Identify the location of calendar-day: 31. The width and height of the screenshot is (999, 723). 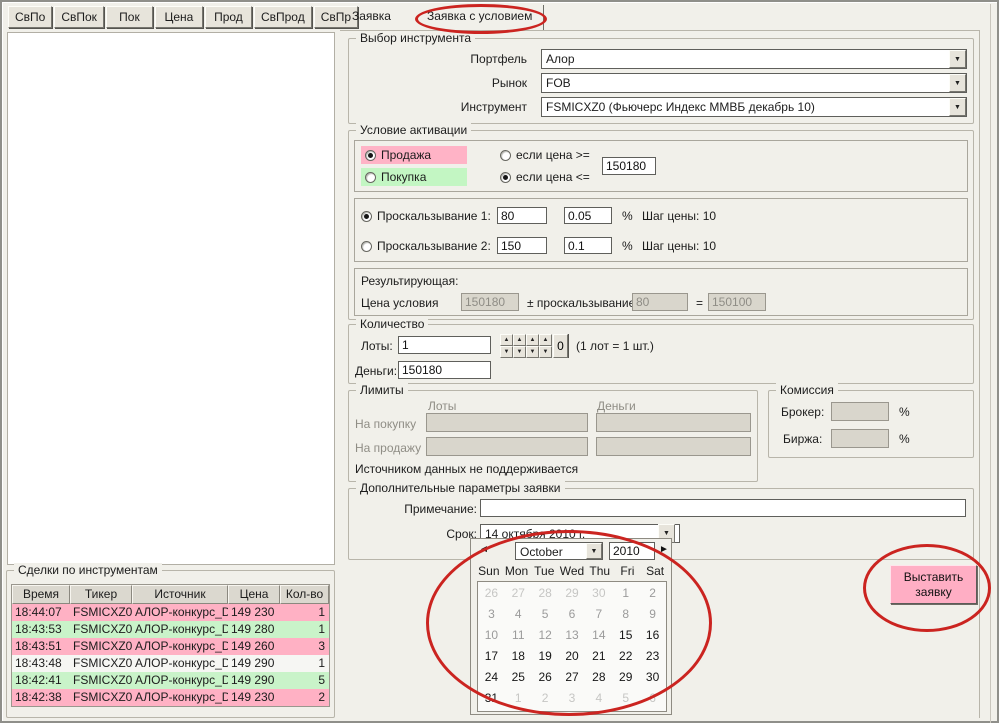
(491, 697).